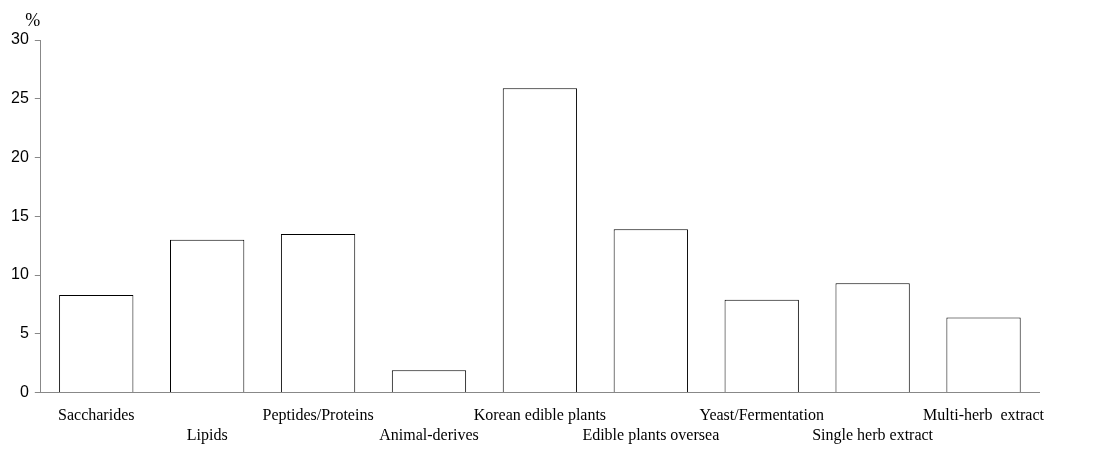 The image size is (1109, 464). What do you see at coordinates (429, 434) in the screenshot?
I see `x-tick-label: Animal-derives` at bounding box center [429, 434].